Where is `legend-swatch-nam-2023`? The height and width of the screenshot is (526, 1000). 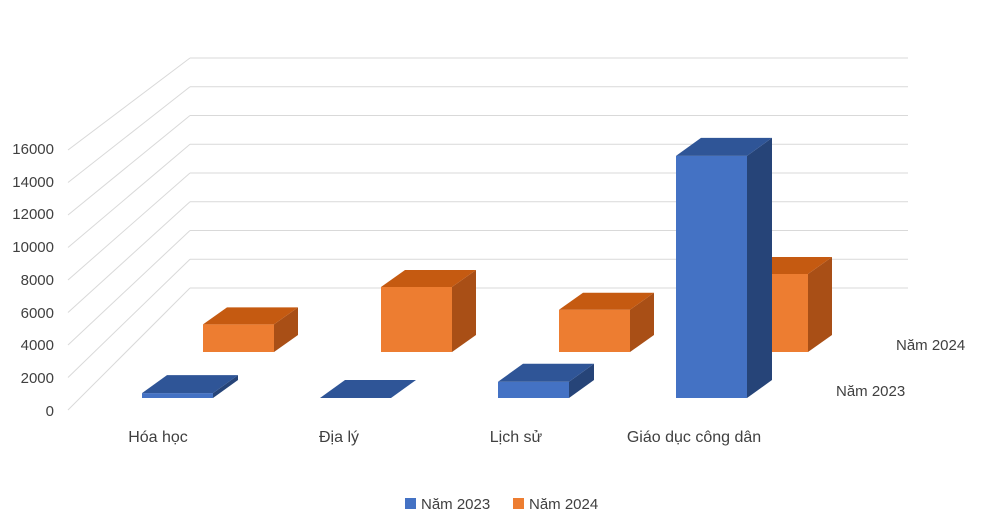 legend-swatch-nam-2023 is located at coordinates (410, 503).